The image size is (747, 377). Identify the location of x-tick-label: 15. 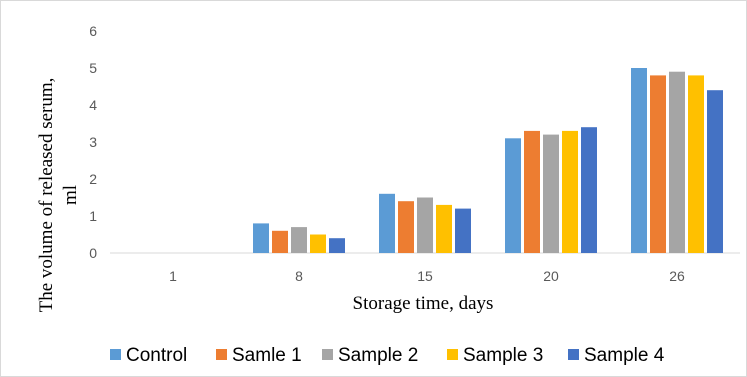
(425, 276).